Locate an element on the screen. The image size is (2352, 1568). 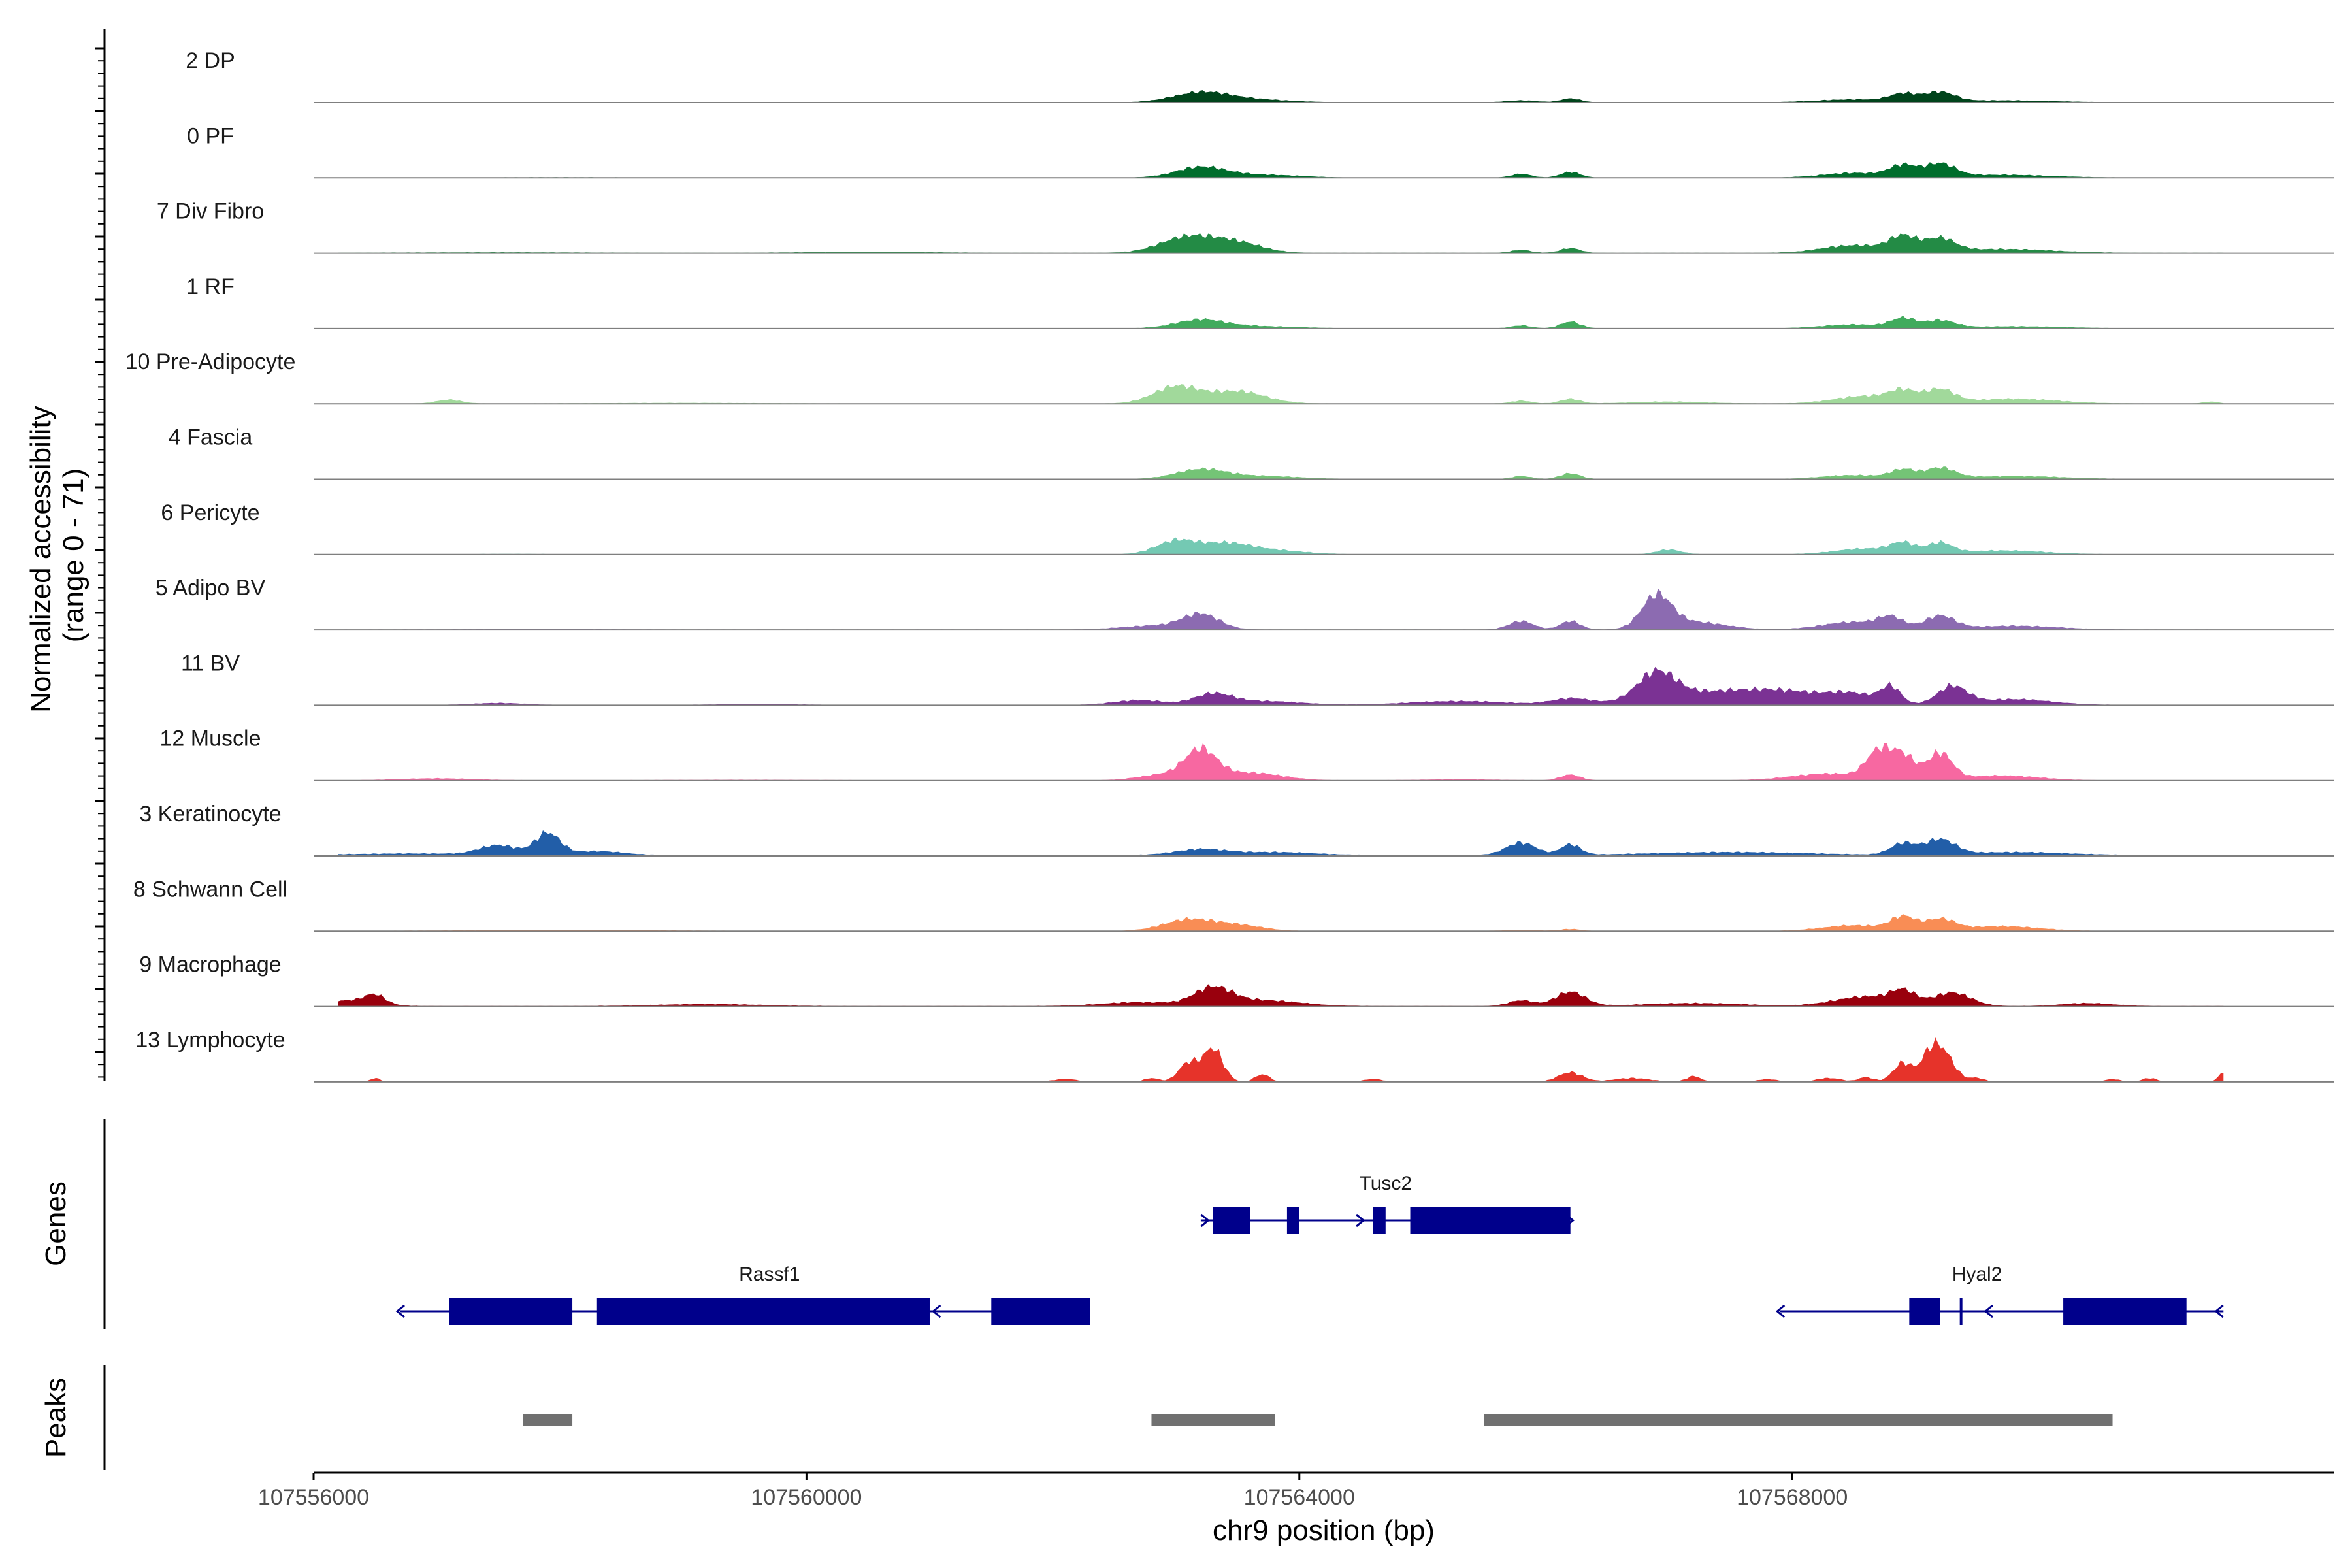
coverage-area-10-pre-adipocyte is located at coordinates (1281, 394).